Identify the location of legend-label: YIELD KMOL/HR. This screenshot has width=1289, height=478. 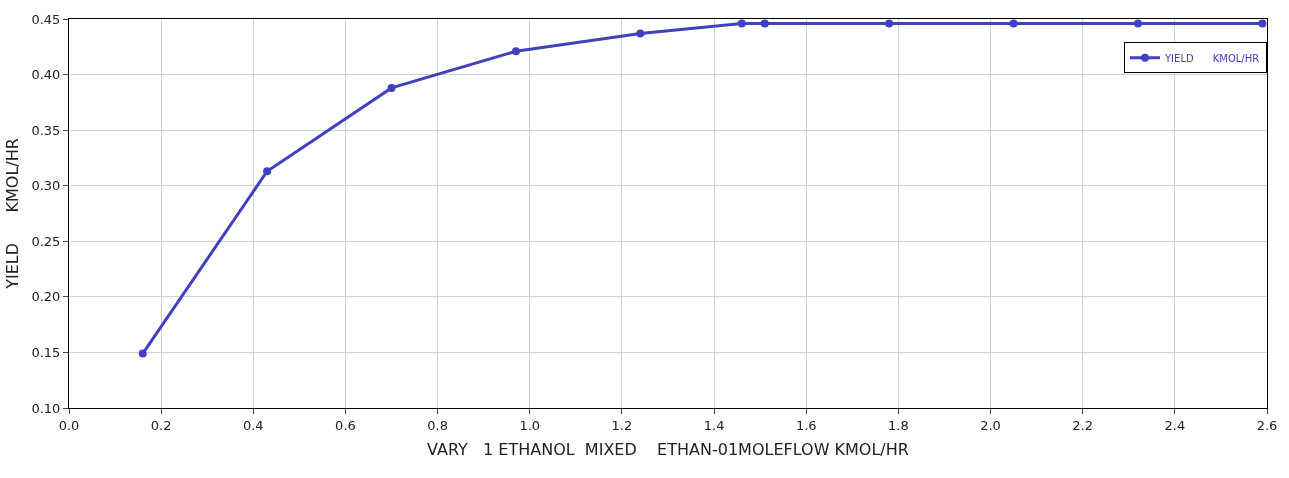
(1212, 58).